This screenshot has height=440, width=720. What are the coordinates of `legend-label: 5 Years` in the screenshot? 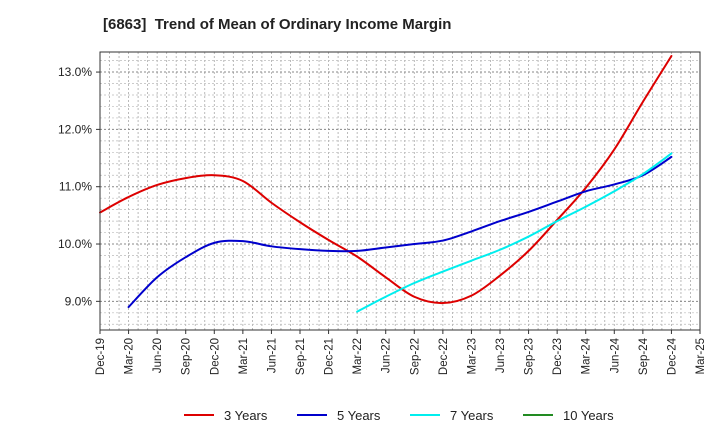 It's located at (359, 415).